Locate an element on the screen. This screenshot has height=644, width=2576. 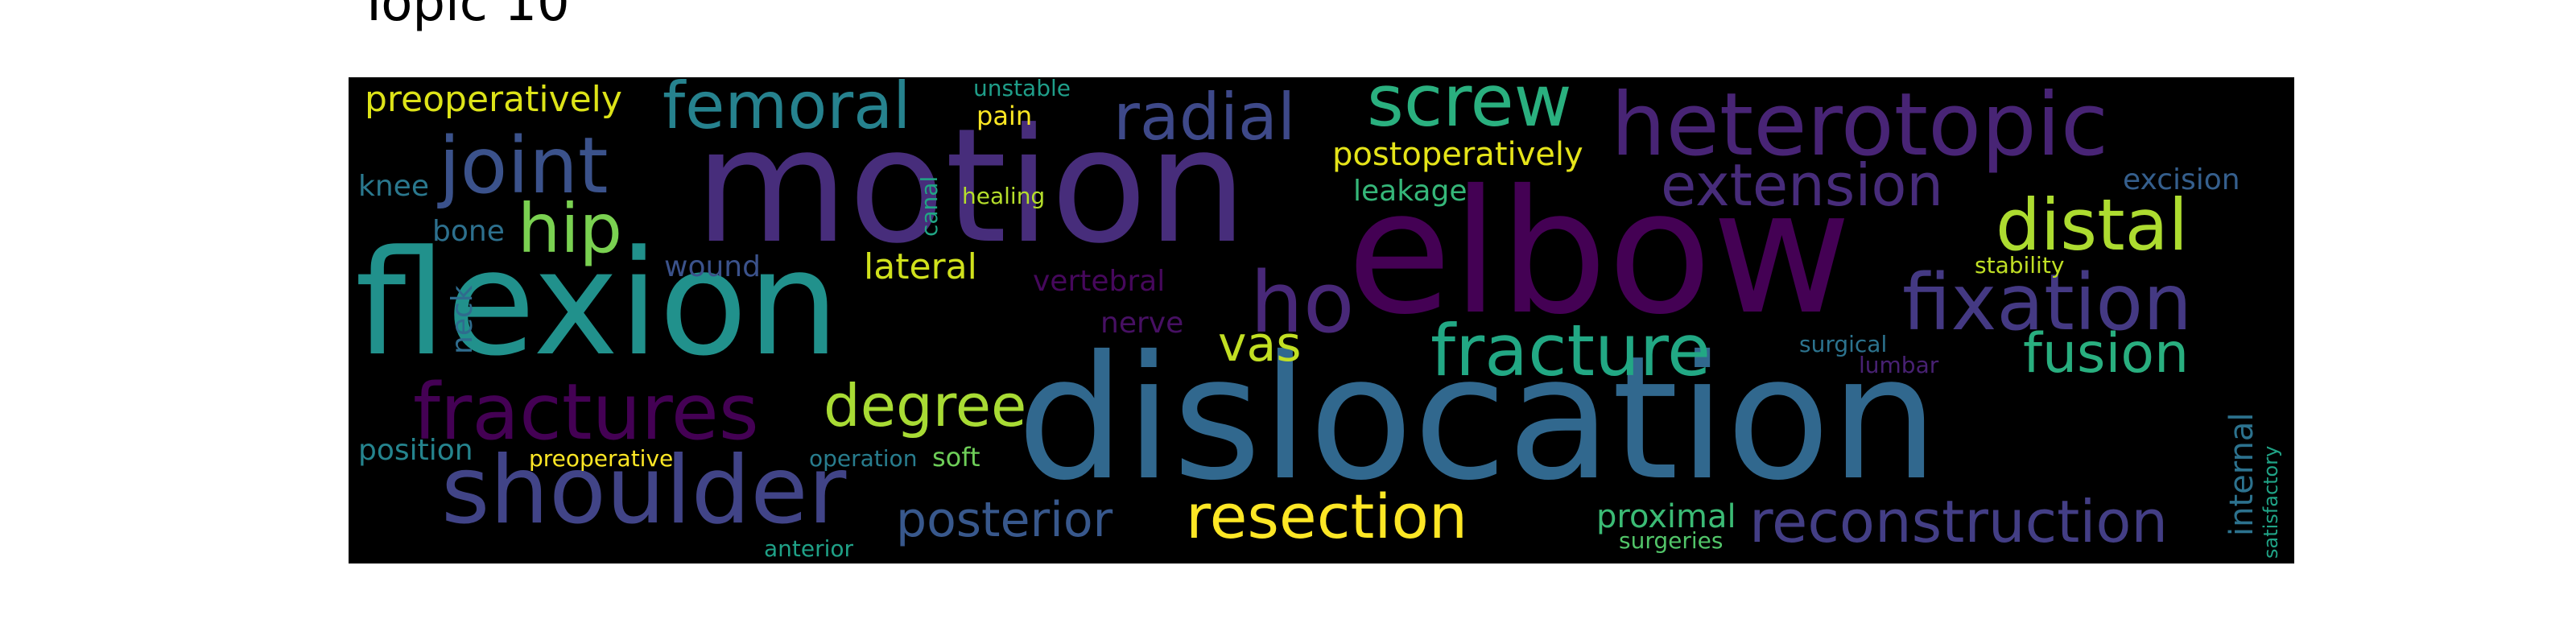
word-position: position is located at coordinates (415, 450).